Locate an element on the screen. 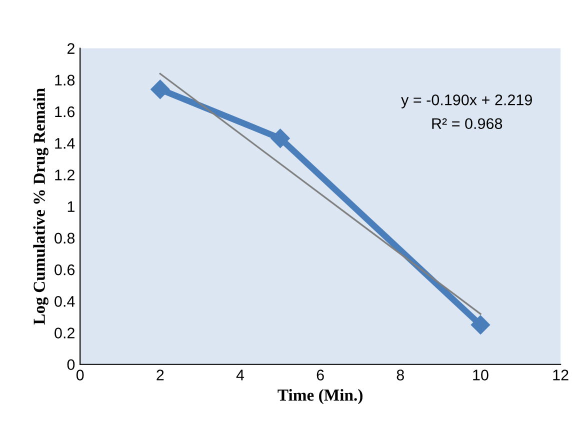 This screenshot has height=439, width=572. y-tick-label: 2 is located at coordinates (70, 48).